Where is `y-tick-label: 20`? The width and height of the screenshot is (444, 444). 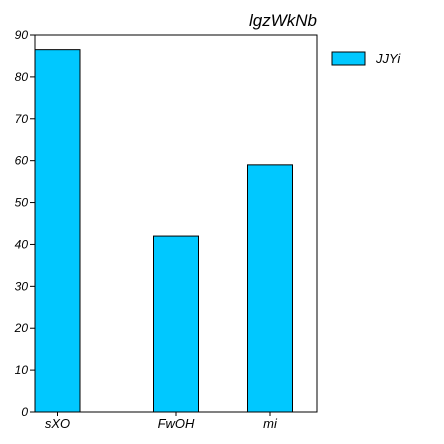 y-tick-label: 20 is located at coordinates (21, 328).